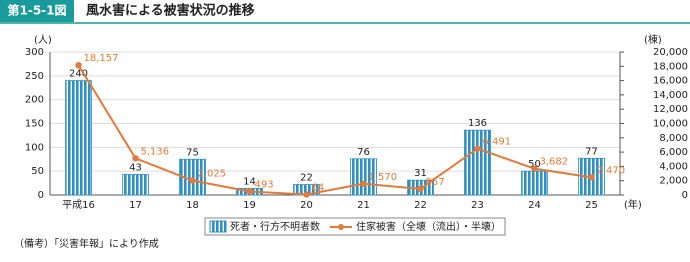 Image resolution: width=690 pixels, height=262 pixels. I want to click on line-value-label: 5,136, so click(155, 151).